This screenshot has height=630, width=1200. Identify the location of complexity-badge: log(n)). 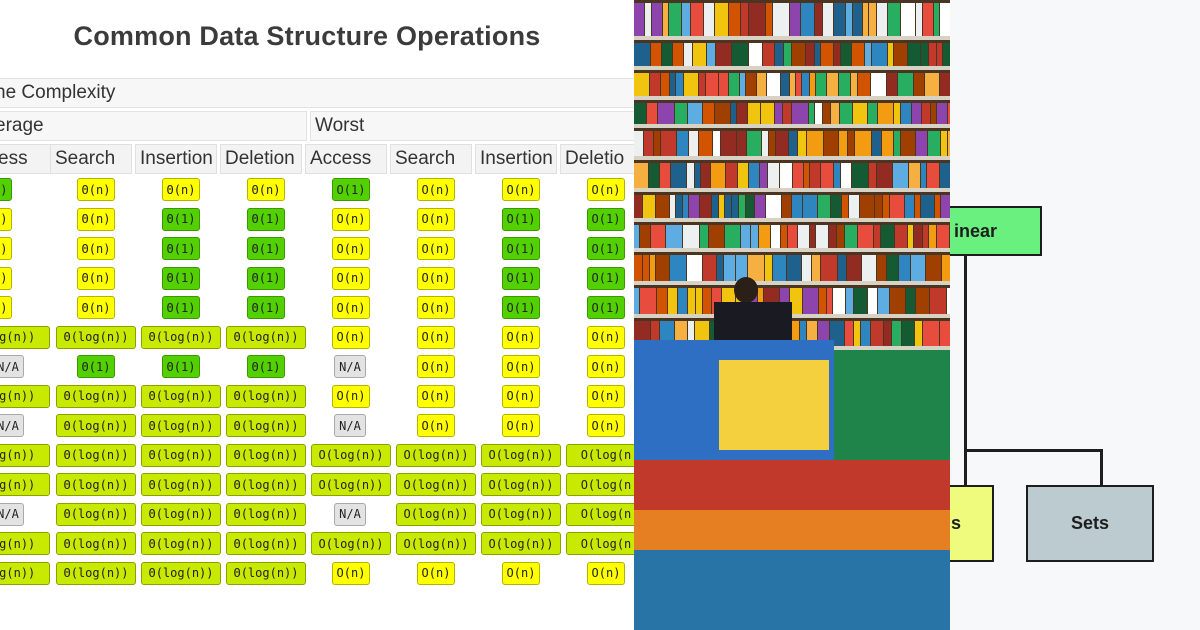
(25, 573).